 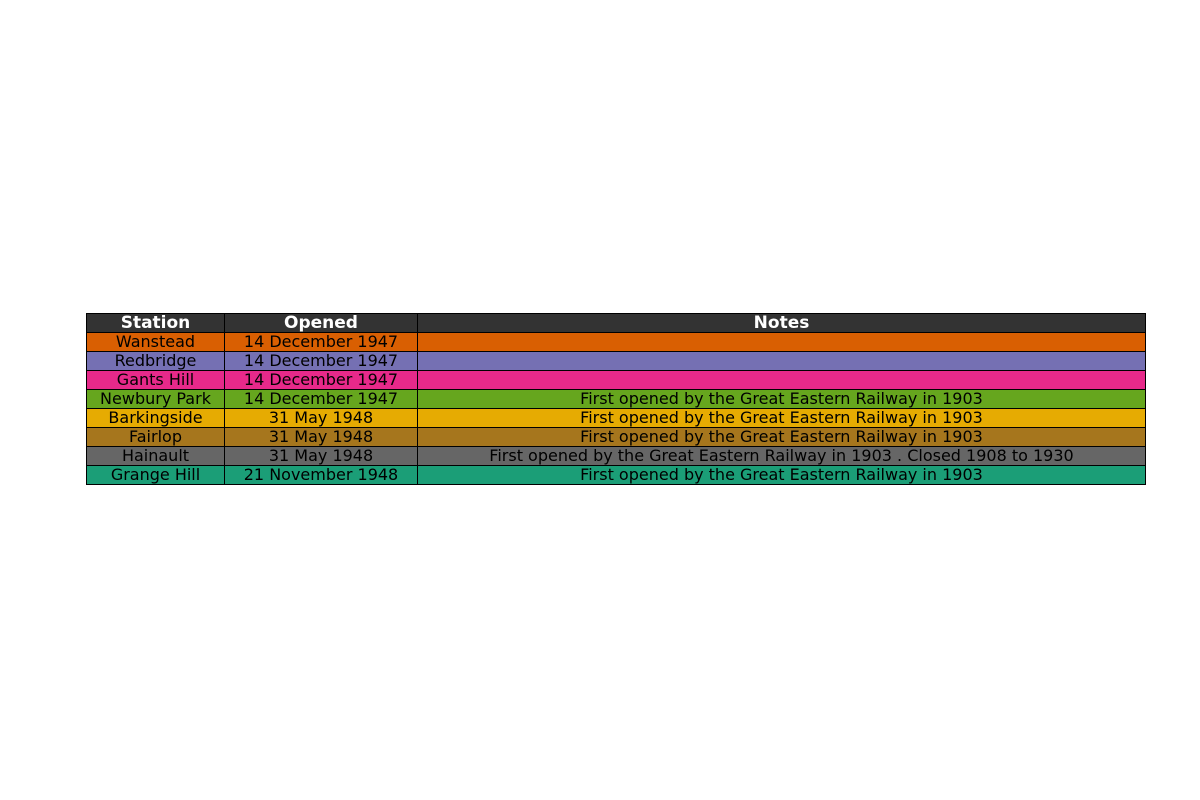 I want to click on station-cell: Redbridge, so click(x=155, y=361).